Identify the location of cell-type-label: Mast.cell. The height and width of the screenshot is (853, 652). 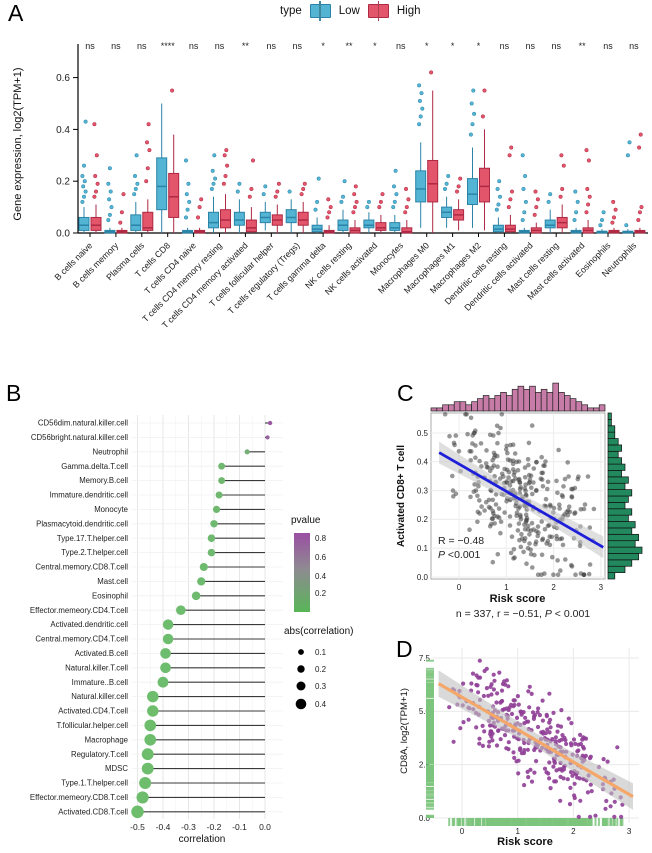
(112, 581).